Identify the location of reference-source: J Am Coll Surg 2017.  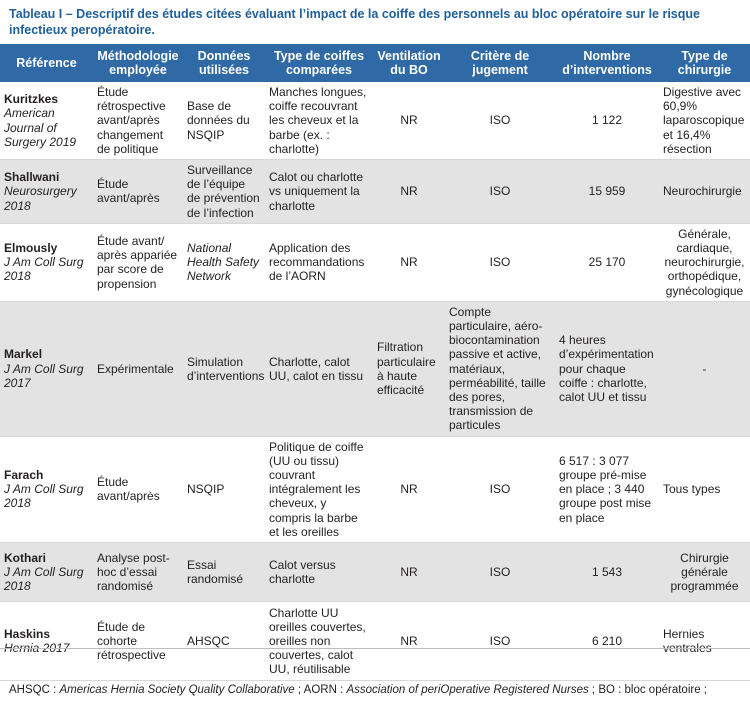
(44, 375).